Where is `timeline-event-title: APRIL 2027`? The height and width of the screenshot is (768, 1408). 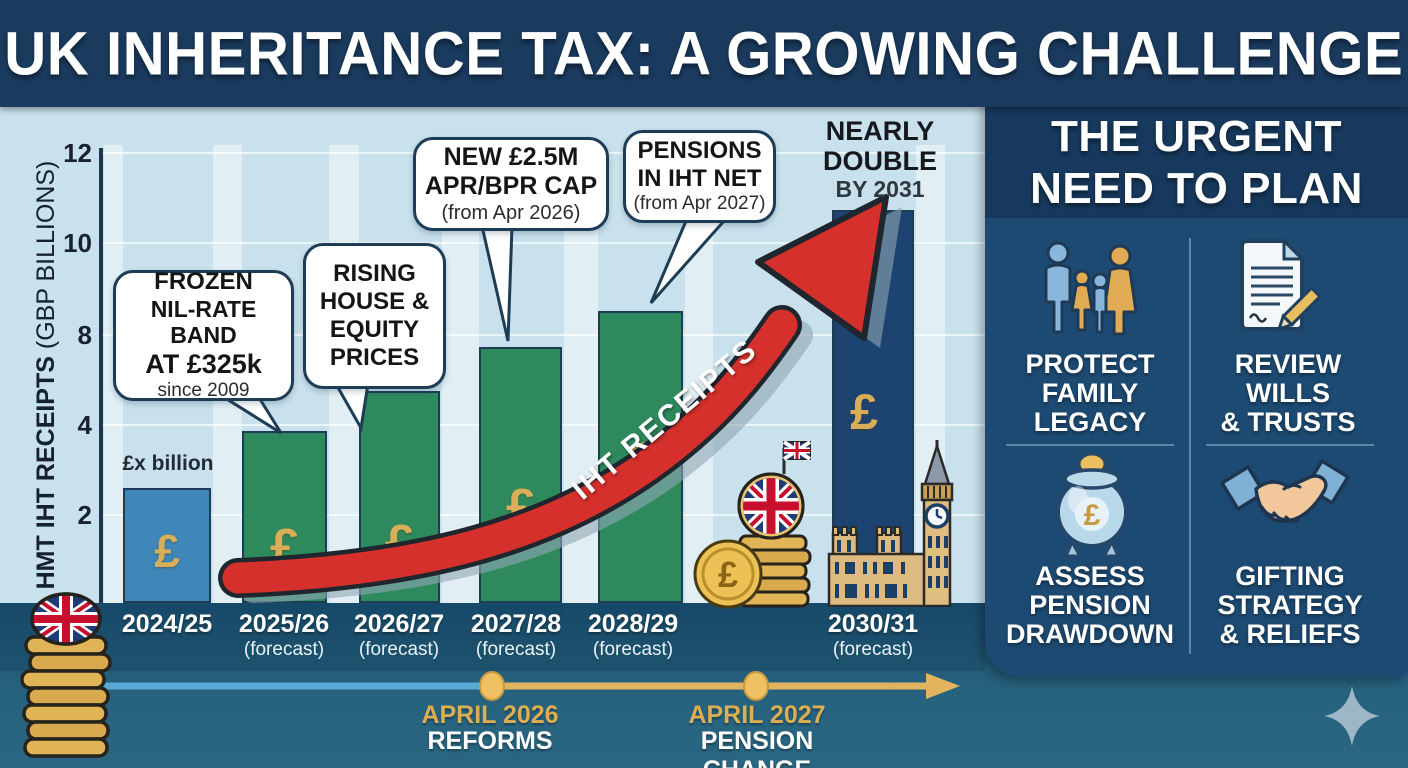
timeline-event-title: APRIL 2027 is located at coordinates (757, 715).